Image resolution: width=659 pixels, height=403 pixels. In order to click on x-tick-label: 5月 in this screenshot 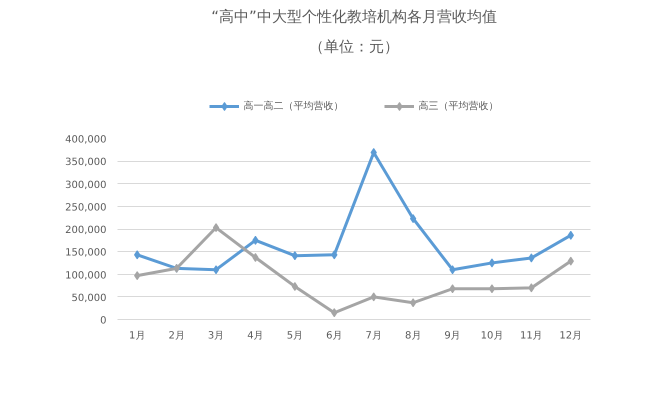, I will do `click(295, 336)`.